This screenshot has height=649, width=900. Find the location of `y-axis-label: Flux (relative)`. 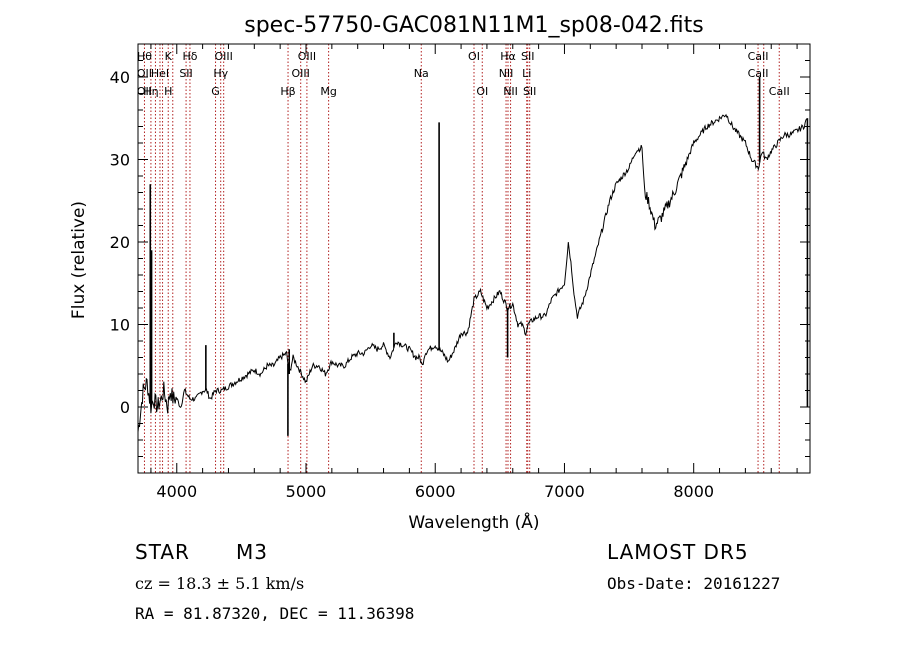

y-axis-label: Flux (relative) is located at coordinates (79, 260).